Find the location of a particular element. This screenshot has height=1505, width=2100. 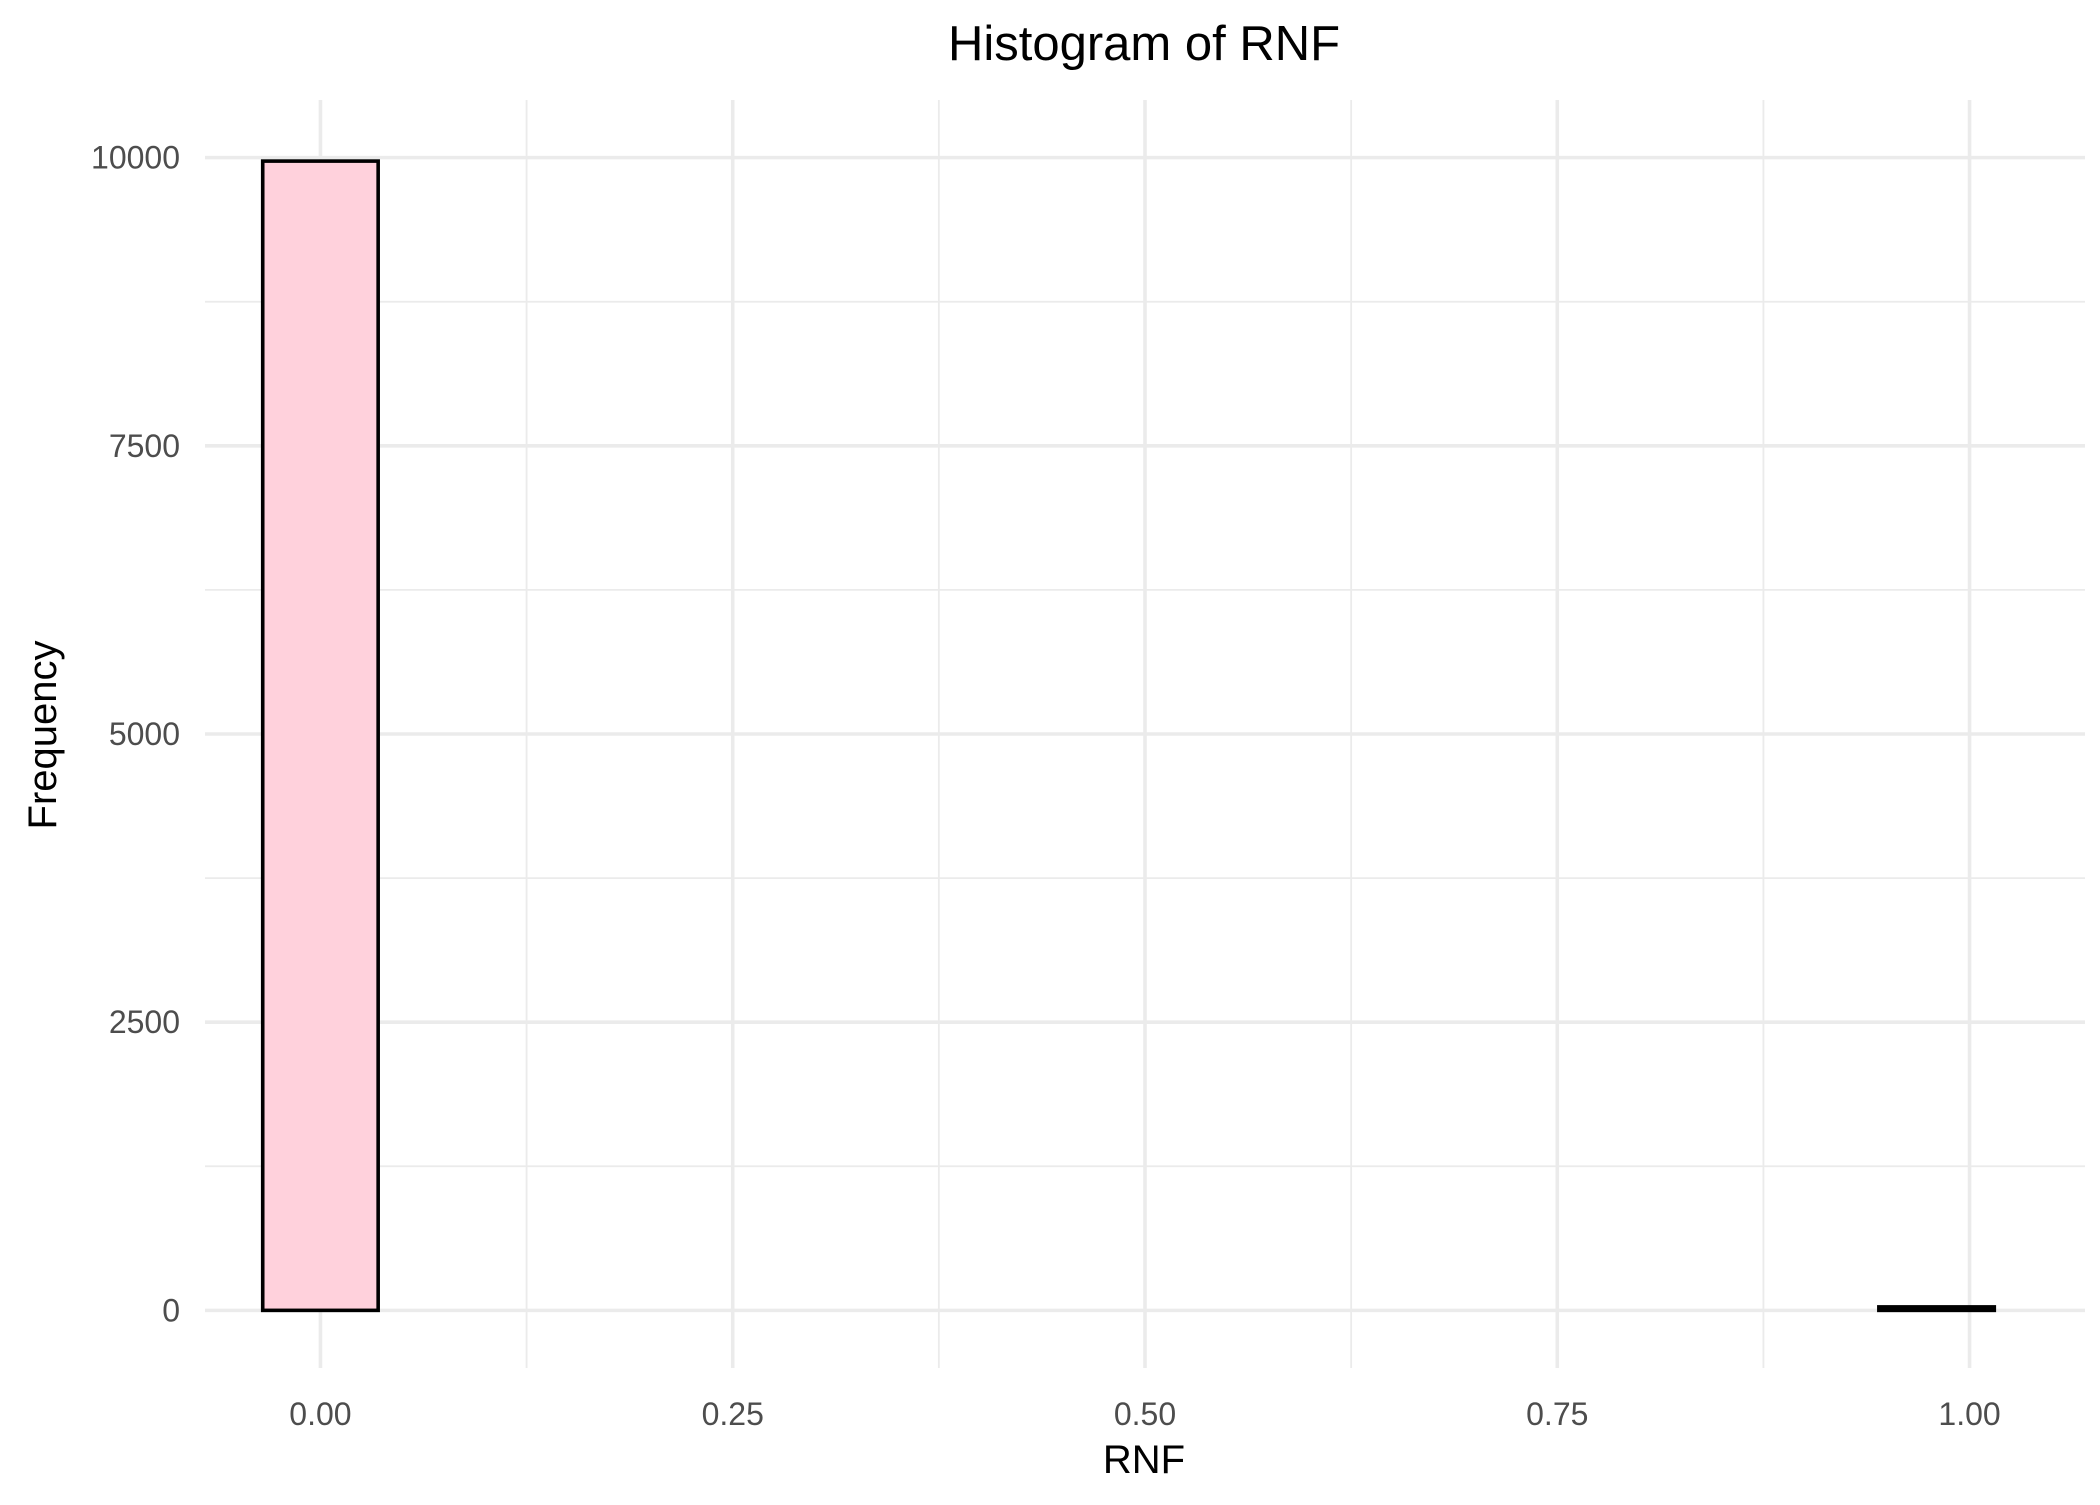

y-tick-label: 2500 is located at coordinates (144, 1022).